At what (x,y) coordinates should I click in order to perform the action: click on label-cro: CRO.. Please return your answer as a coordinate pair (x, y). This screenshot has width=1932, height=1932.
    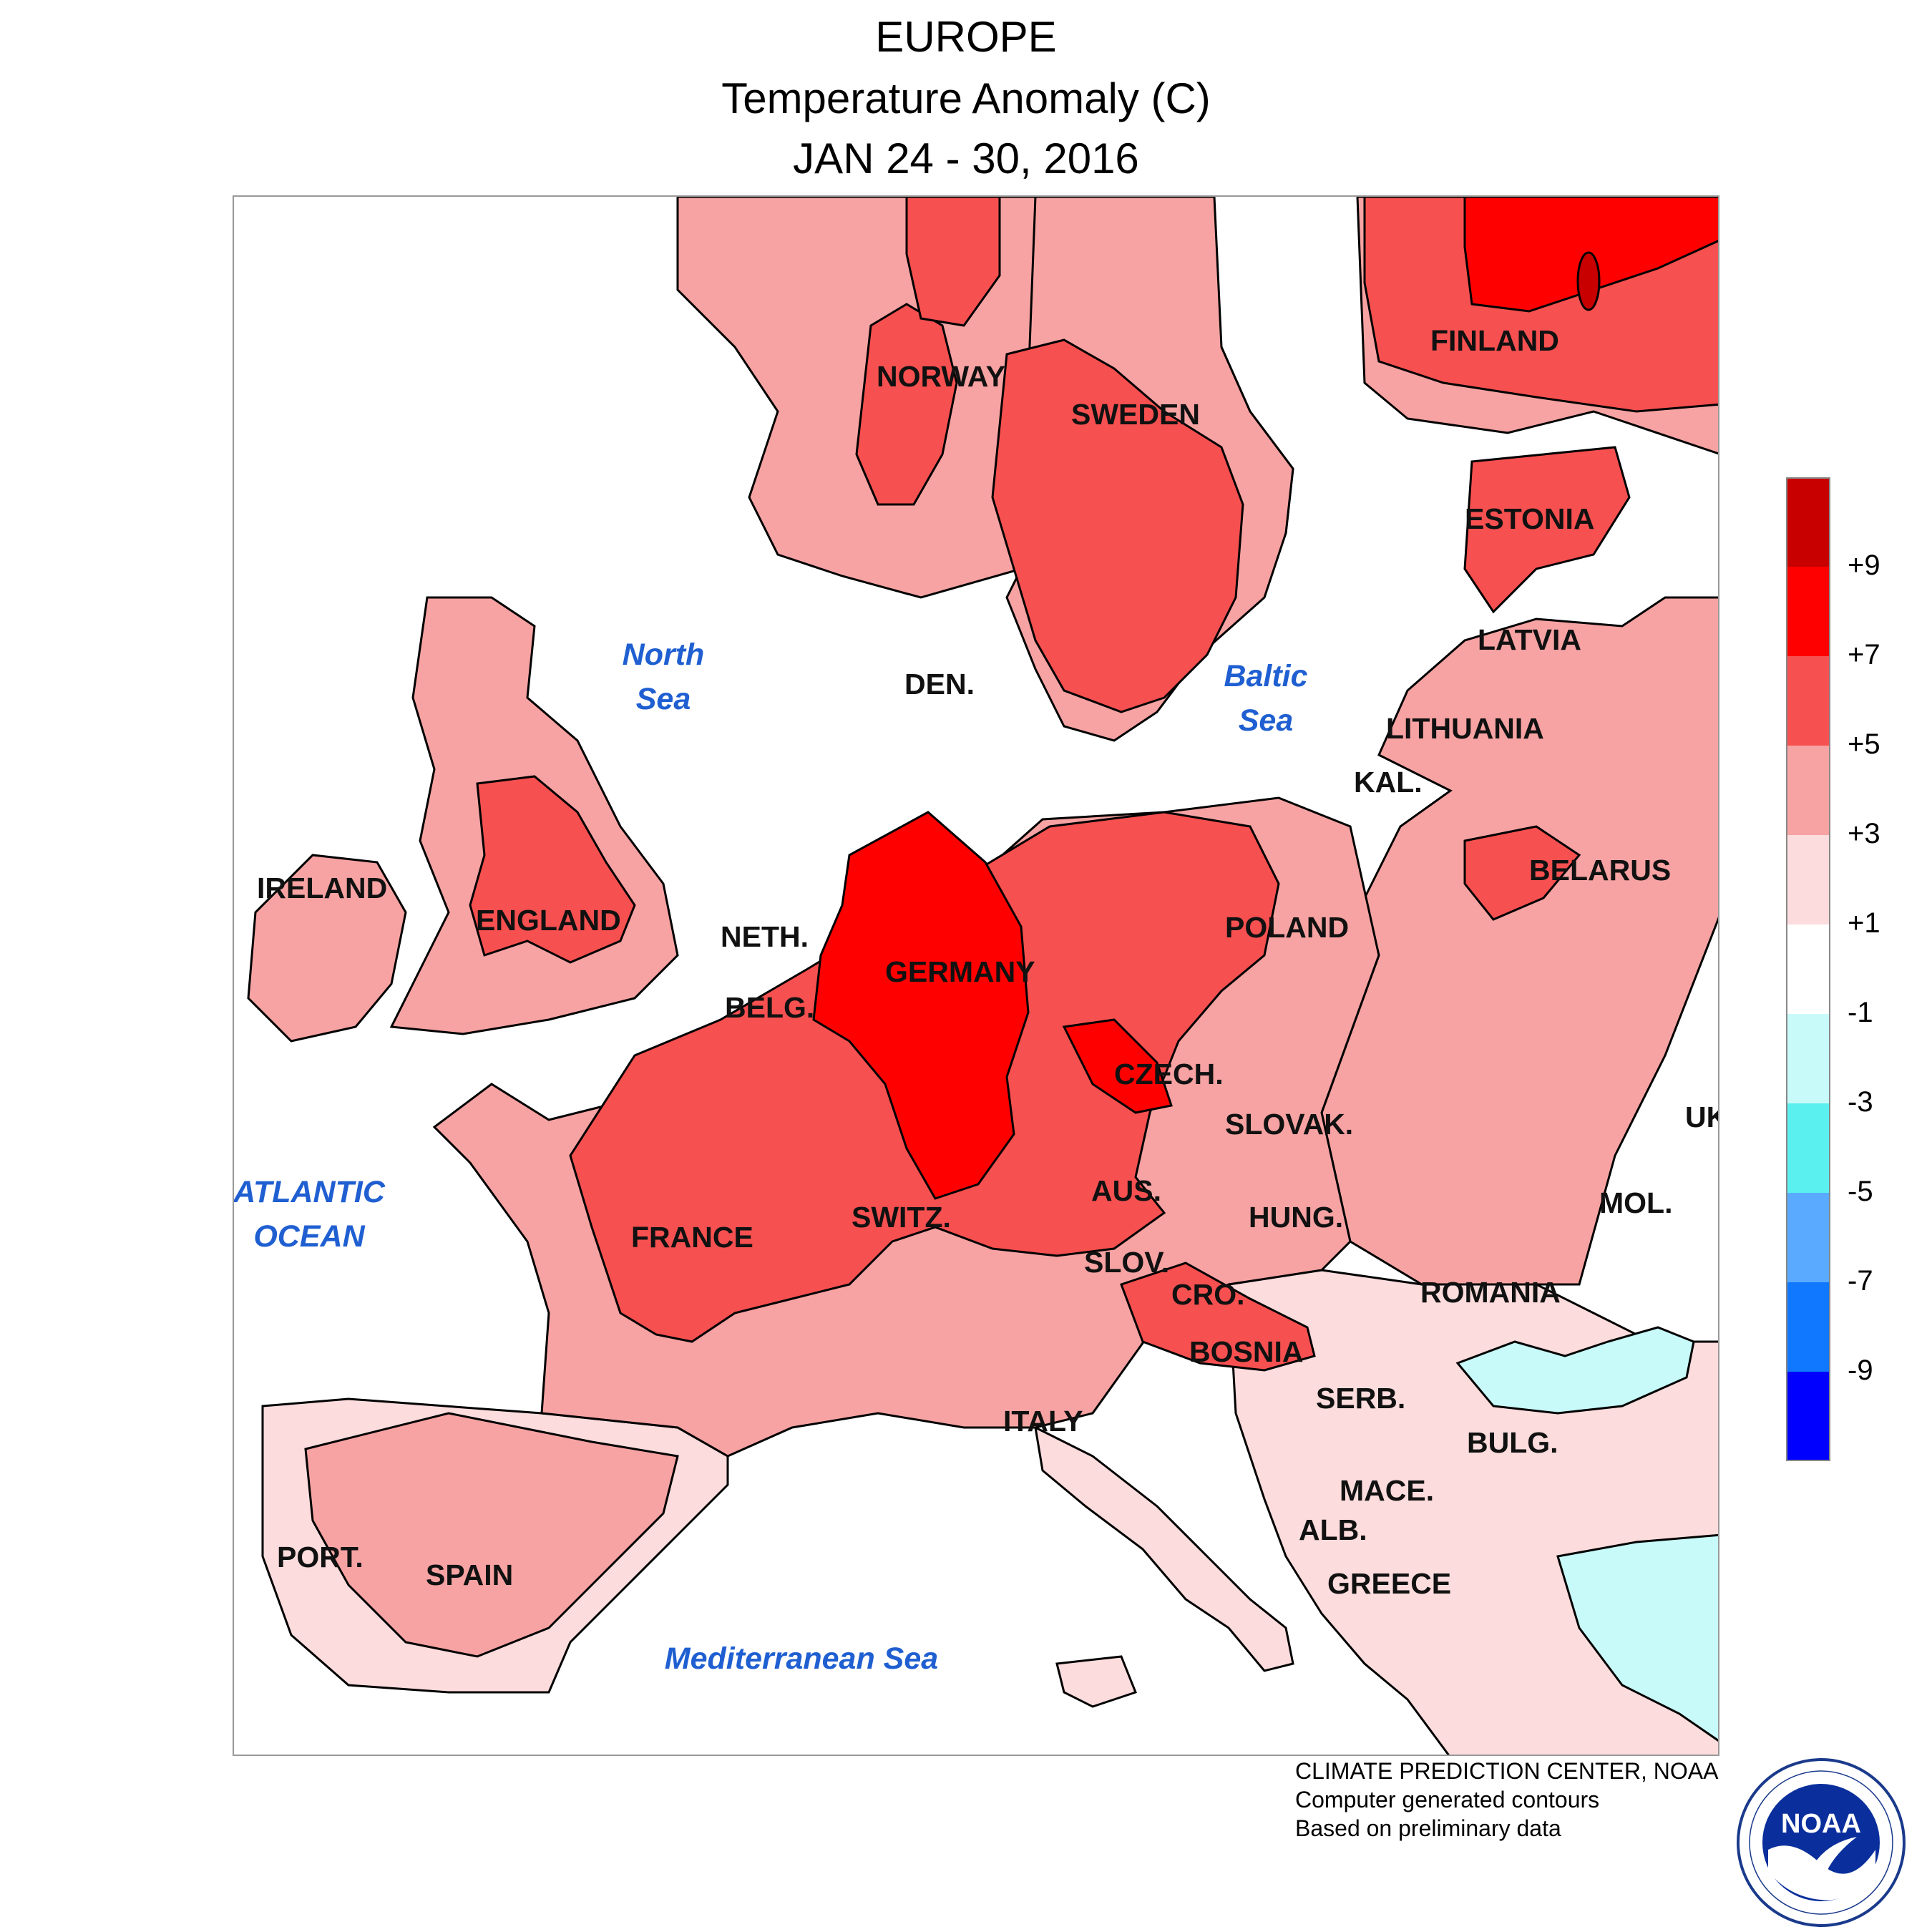
    Looking at the image, I should click on (1208, 1294).